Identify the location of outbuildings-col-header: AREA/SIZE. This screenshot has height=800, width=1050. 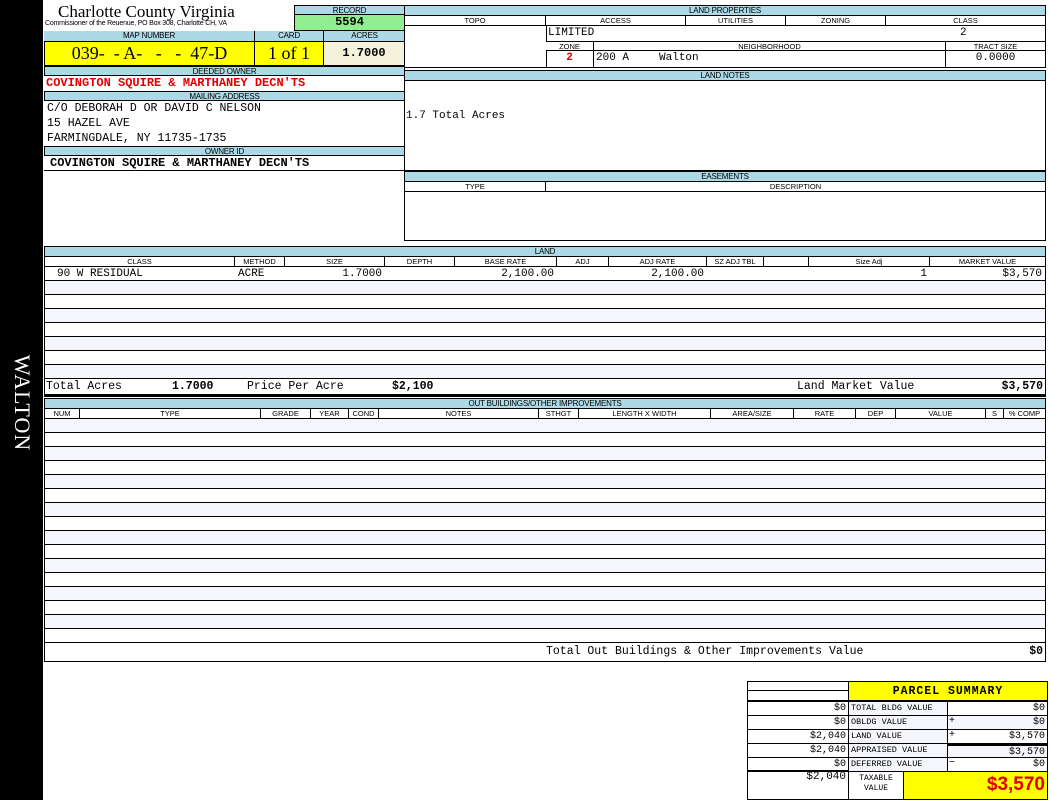
(752, 413).